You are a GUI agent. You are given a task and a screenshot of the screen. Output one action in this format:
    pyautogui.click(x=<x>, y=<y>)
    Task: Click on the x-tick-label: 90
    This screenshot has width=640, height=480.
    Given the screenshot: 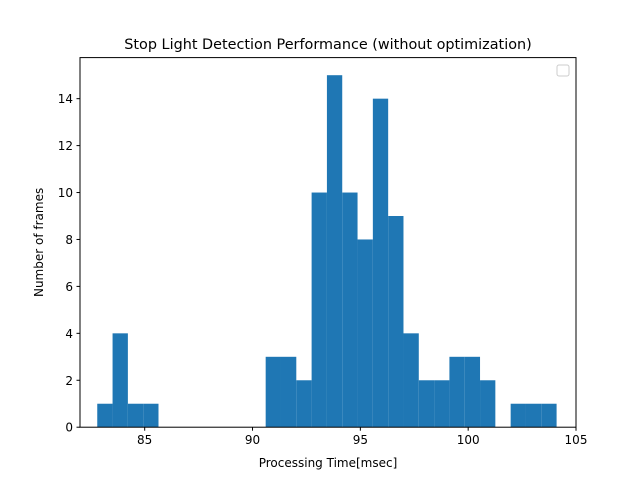 What is the action you would take?
    pyautogui.click(x=252, y=440)
    